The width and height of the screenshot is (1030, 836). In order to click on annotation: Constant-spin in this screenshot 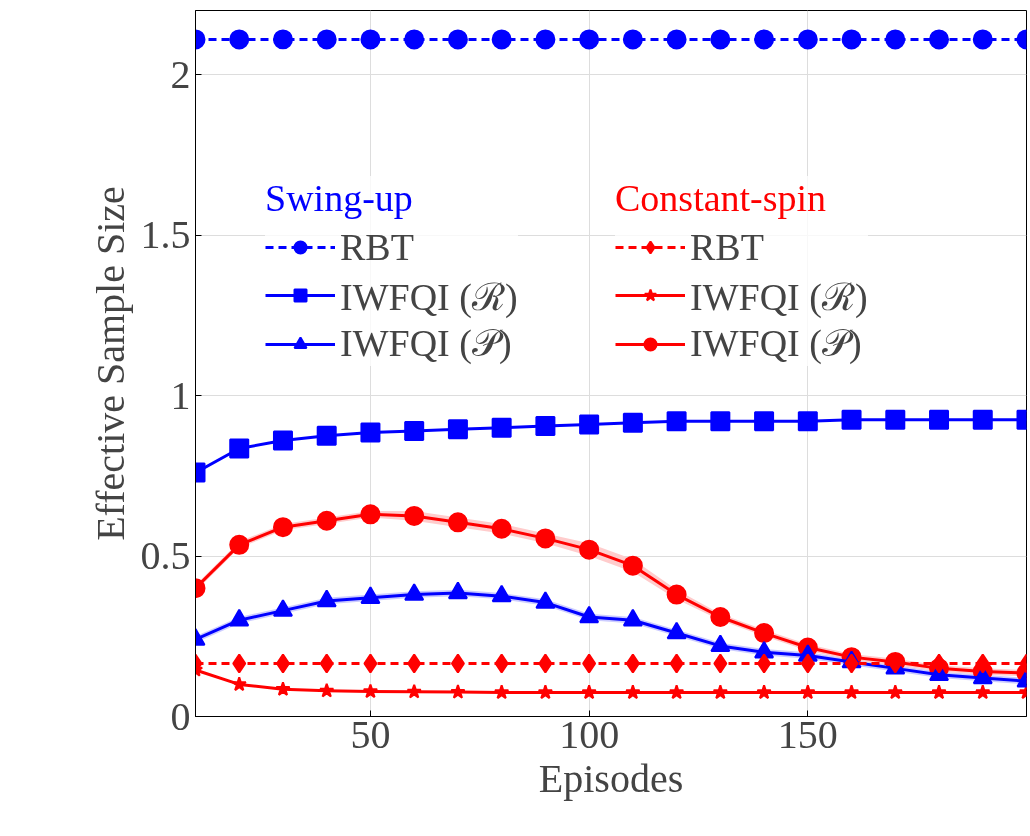, I will do `click(721, 198)`.